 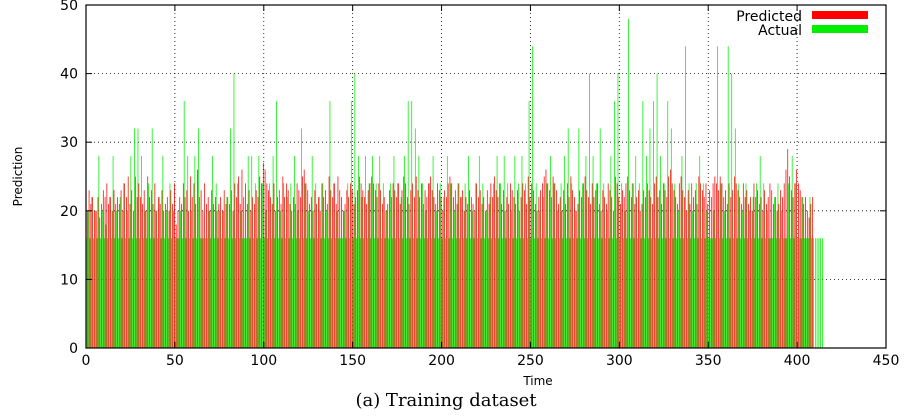 I want to click on x-tick-label: 300, so click(x=619, y=361).